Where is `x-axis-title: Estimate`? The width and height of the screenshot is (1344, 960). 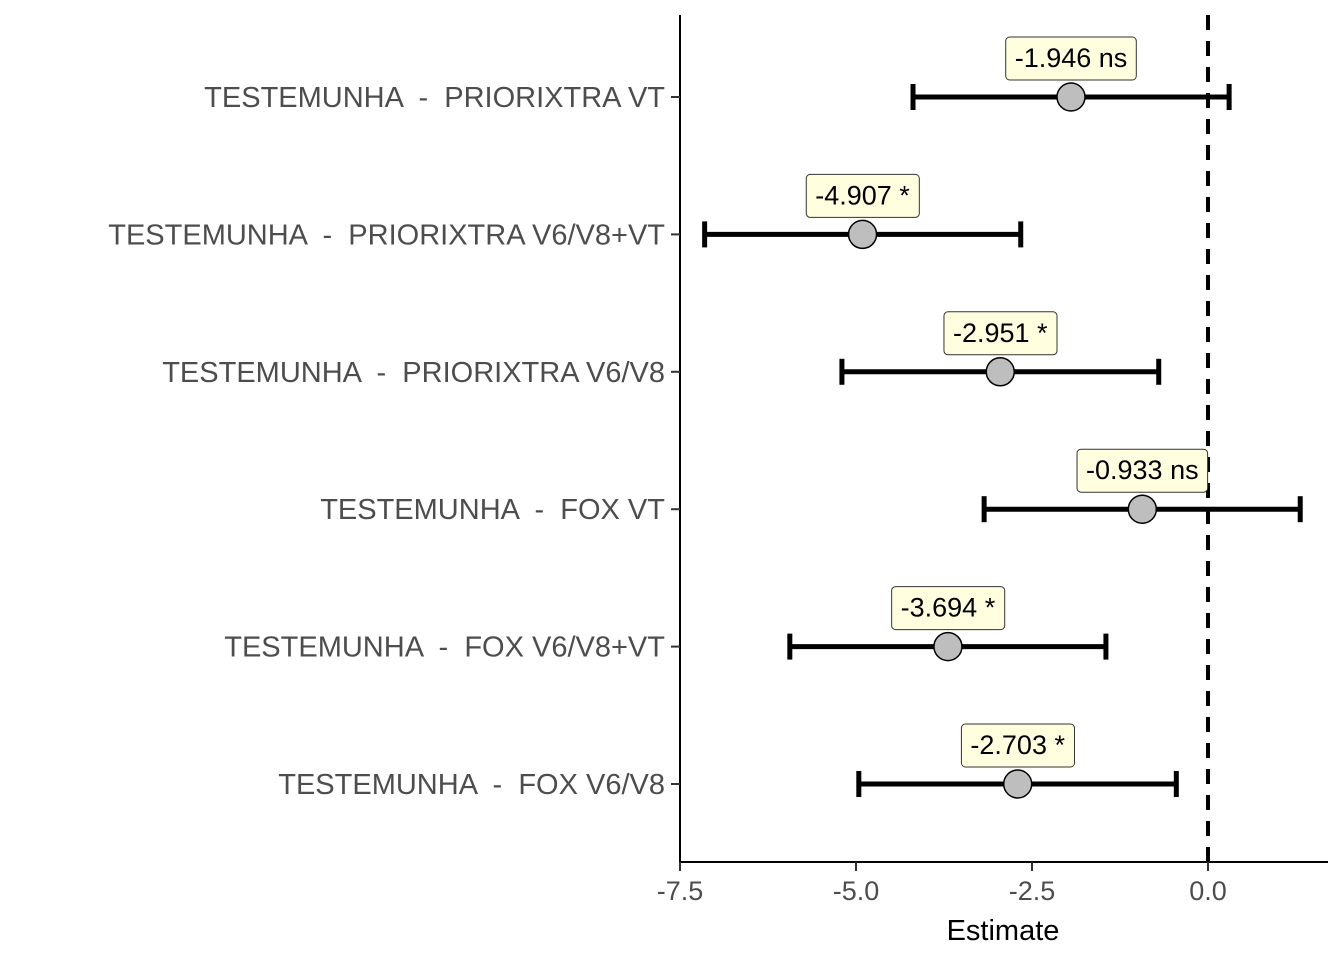 x-axis-title: Estimate is located at coordinates (1003, 931).